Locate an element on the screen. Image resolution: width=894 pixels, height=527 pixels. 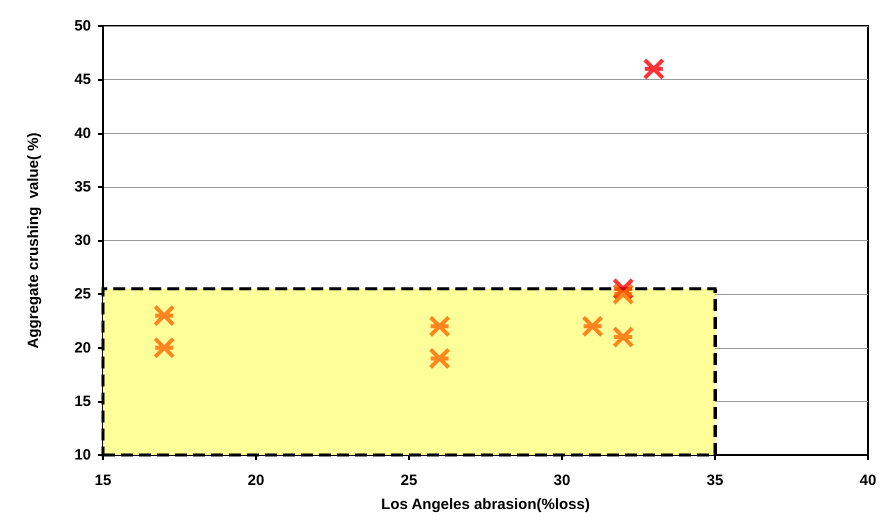
x-tick-label: 30 is located at coordinates (562, 480).